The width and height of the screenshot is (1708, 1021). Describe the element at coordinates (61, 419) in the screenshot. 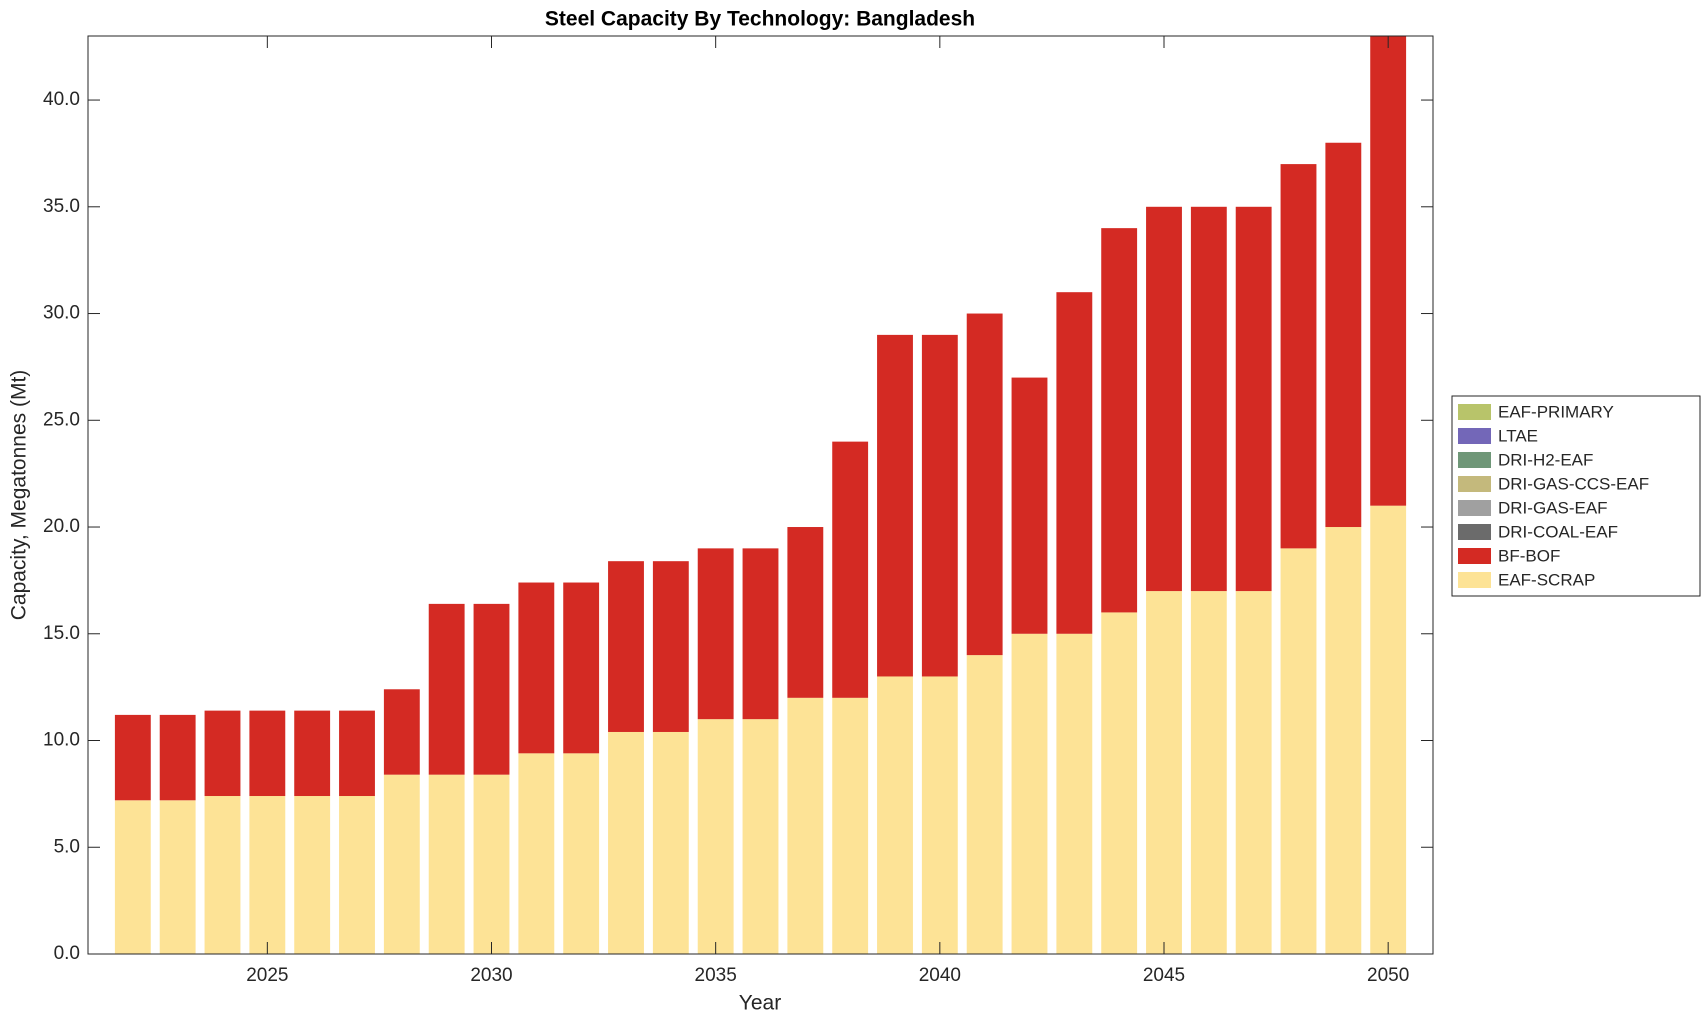

I see `y-tick-label: 25.0` at that location.